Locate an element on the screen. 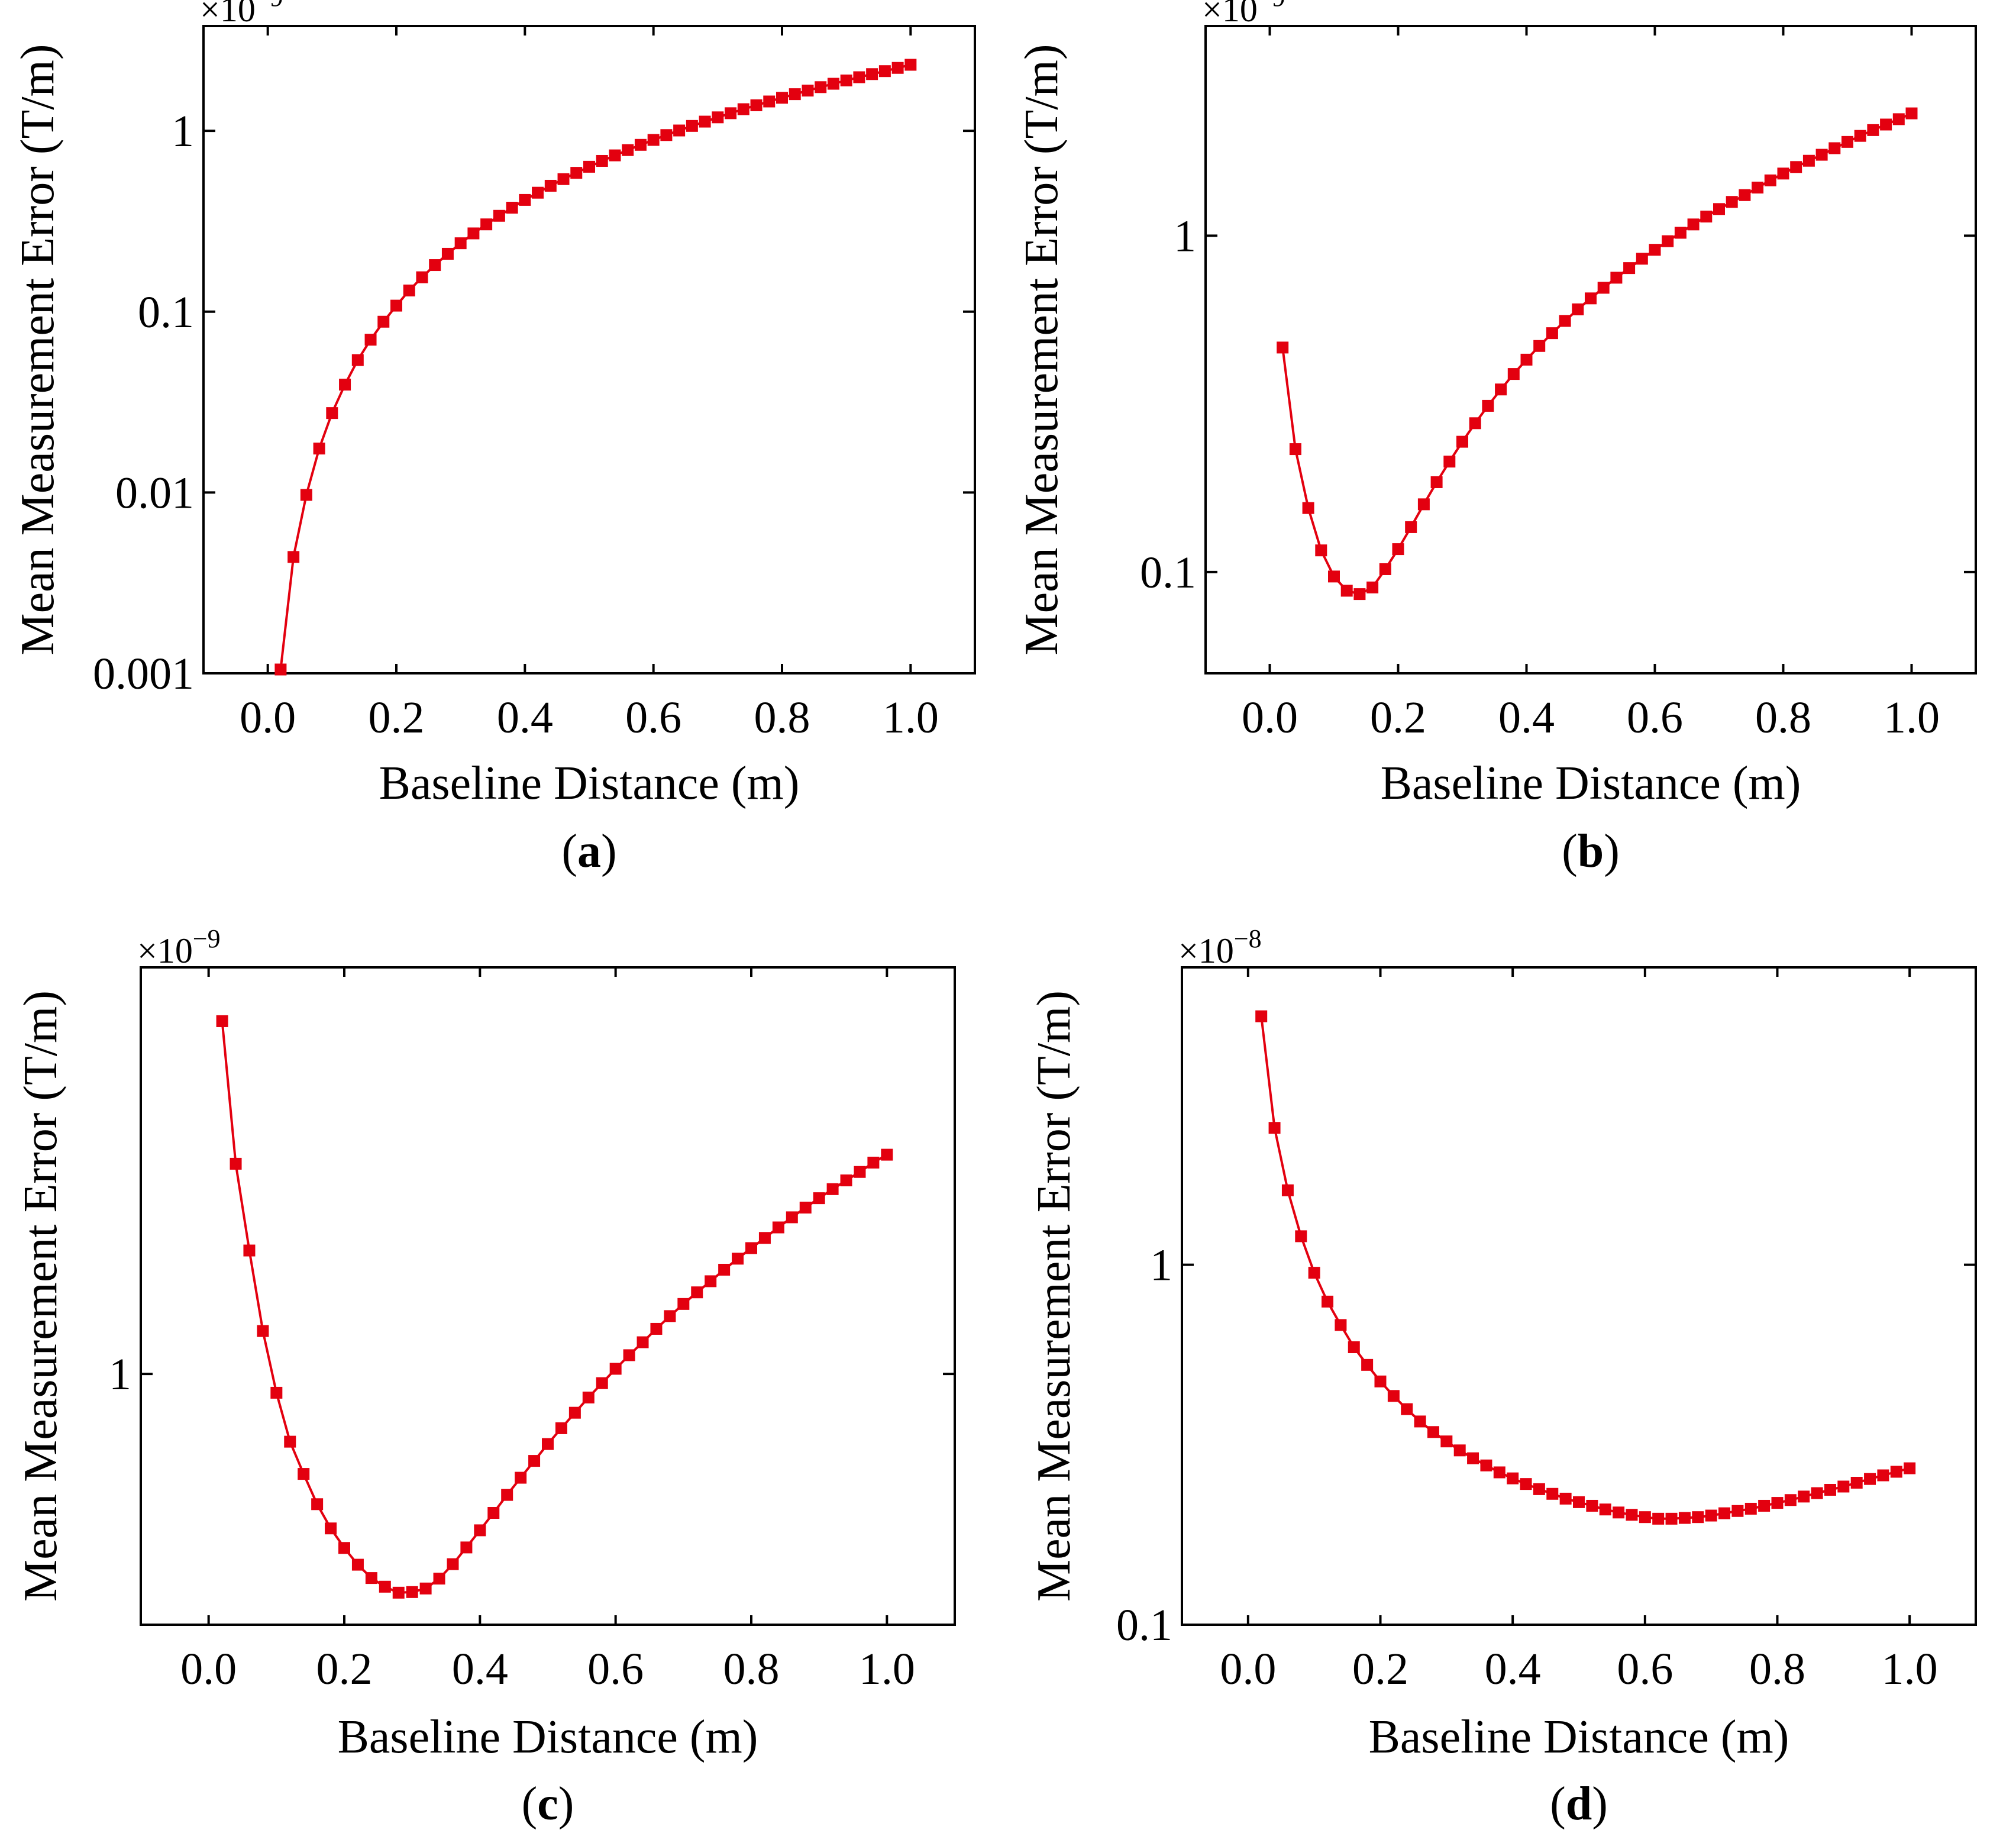 This screenshot has width=2016, height=1846. caption-letter: c is located at coordinates (547, 1804).